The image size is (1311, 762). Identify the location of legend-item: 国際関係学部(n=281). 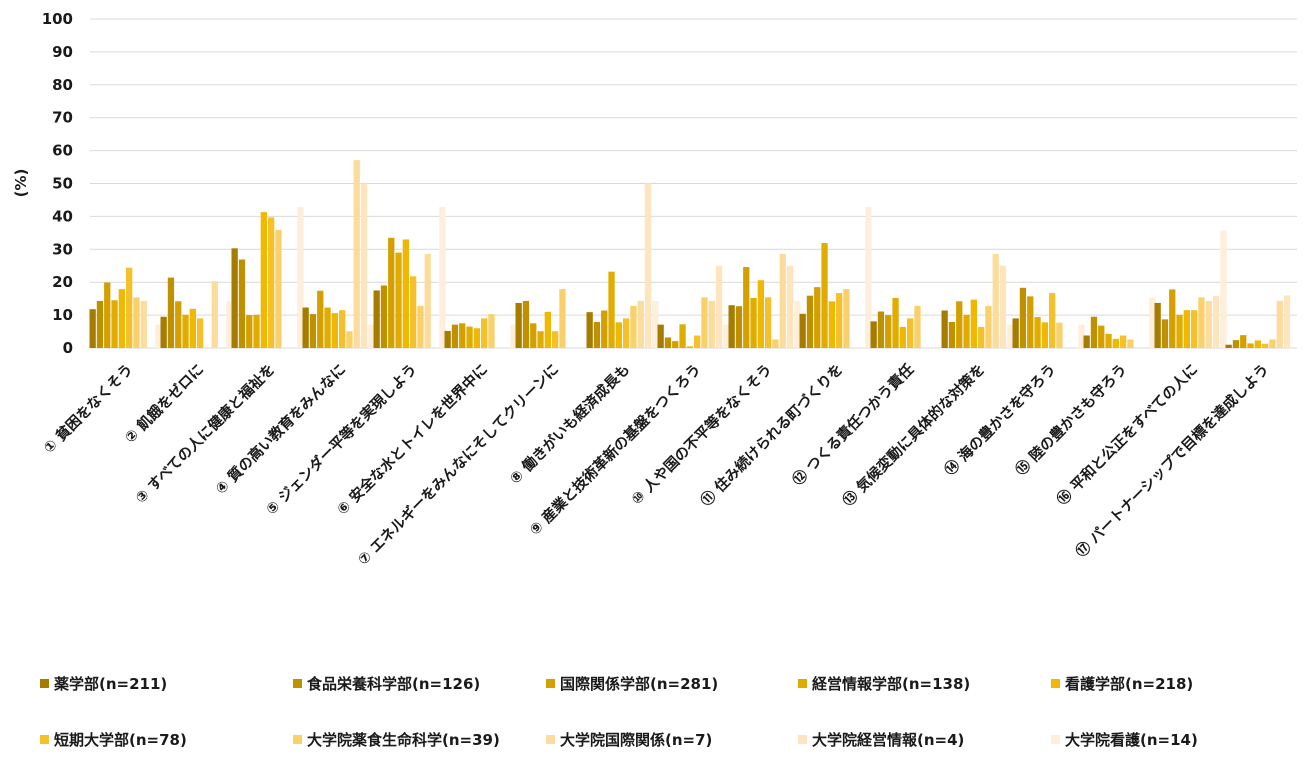
(632, 684).